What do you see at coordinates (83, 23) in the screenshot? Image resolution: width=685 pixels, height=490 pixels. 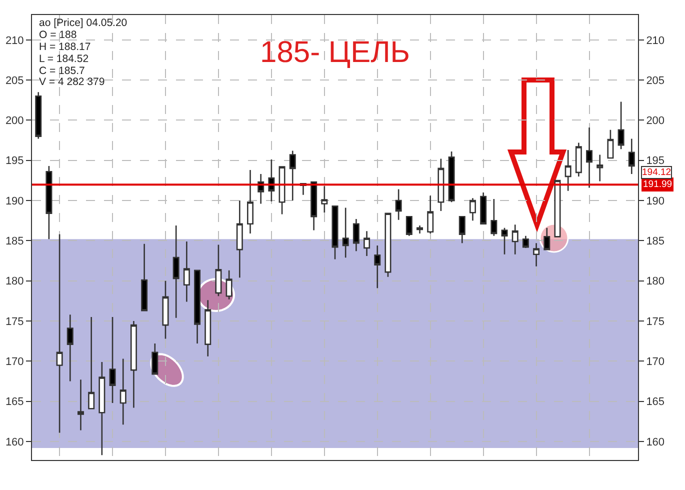 I see `annotation: ао [Price] 04.05.20` at bounding box center [83, 23].